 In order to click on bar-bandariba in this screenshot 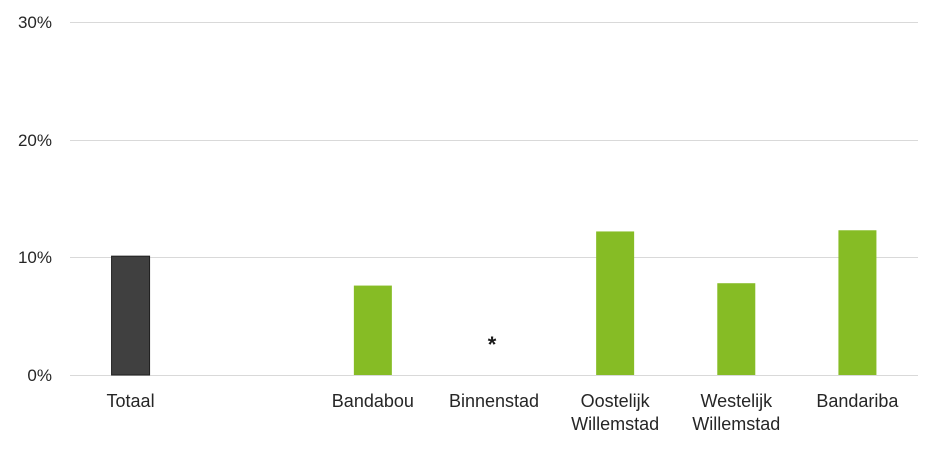, I will do `click(857, 302)`.